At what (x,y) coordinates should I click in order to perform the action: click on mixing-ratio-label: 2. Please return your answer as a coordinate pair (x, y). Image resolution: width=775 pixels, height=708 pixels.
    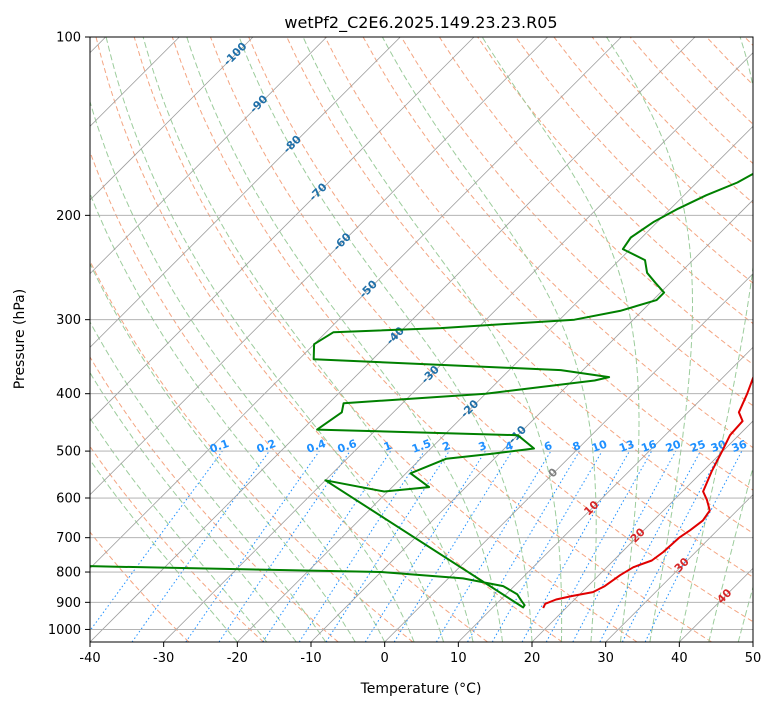
    Looking at the image, I should click on (447, 446).